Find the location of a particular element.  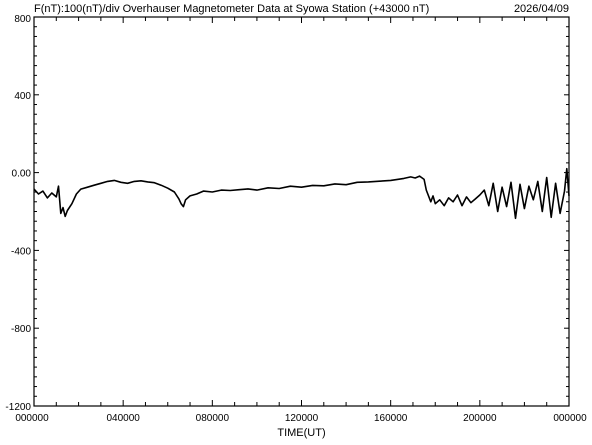

x-tick-label: 040000 is located at coordinates (123, 418).